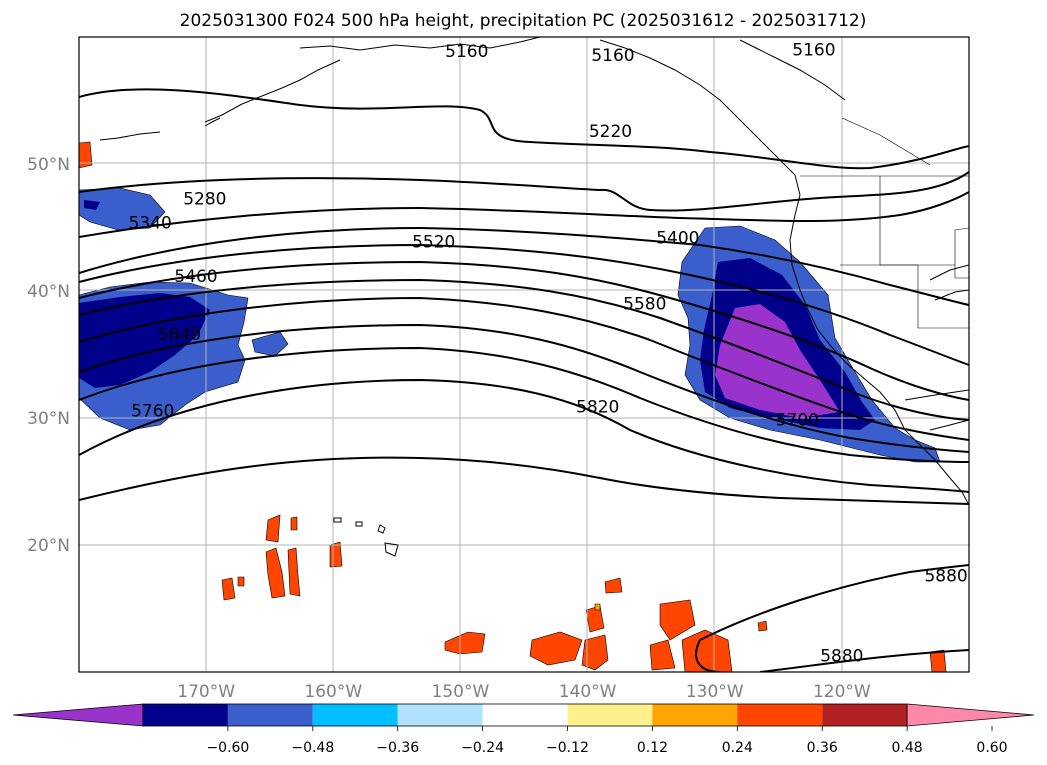  What do you see at coordinates (150, 223) in the screenshot?
I see `contour-label: 5340` at bounding box center [150, 223].